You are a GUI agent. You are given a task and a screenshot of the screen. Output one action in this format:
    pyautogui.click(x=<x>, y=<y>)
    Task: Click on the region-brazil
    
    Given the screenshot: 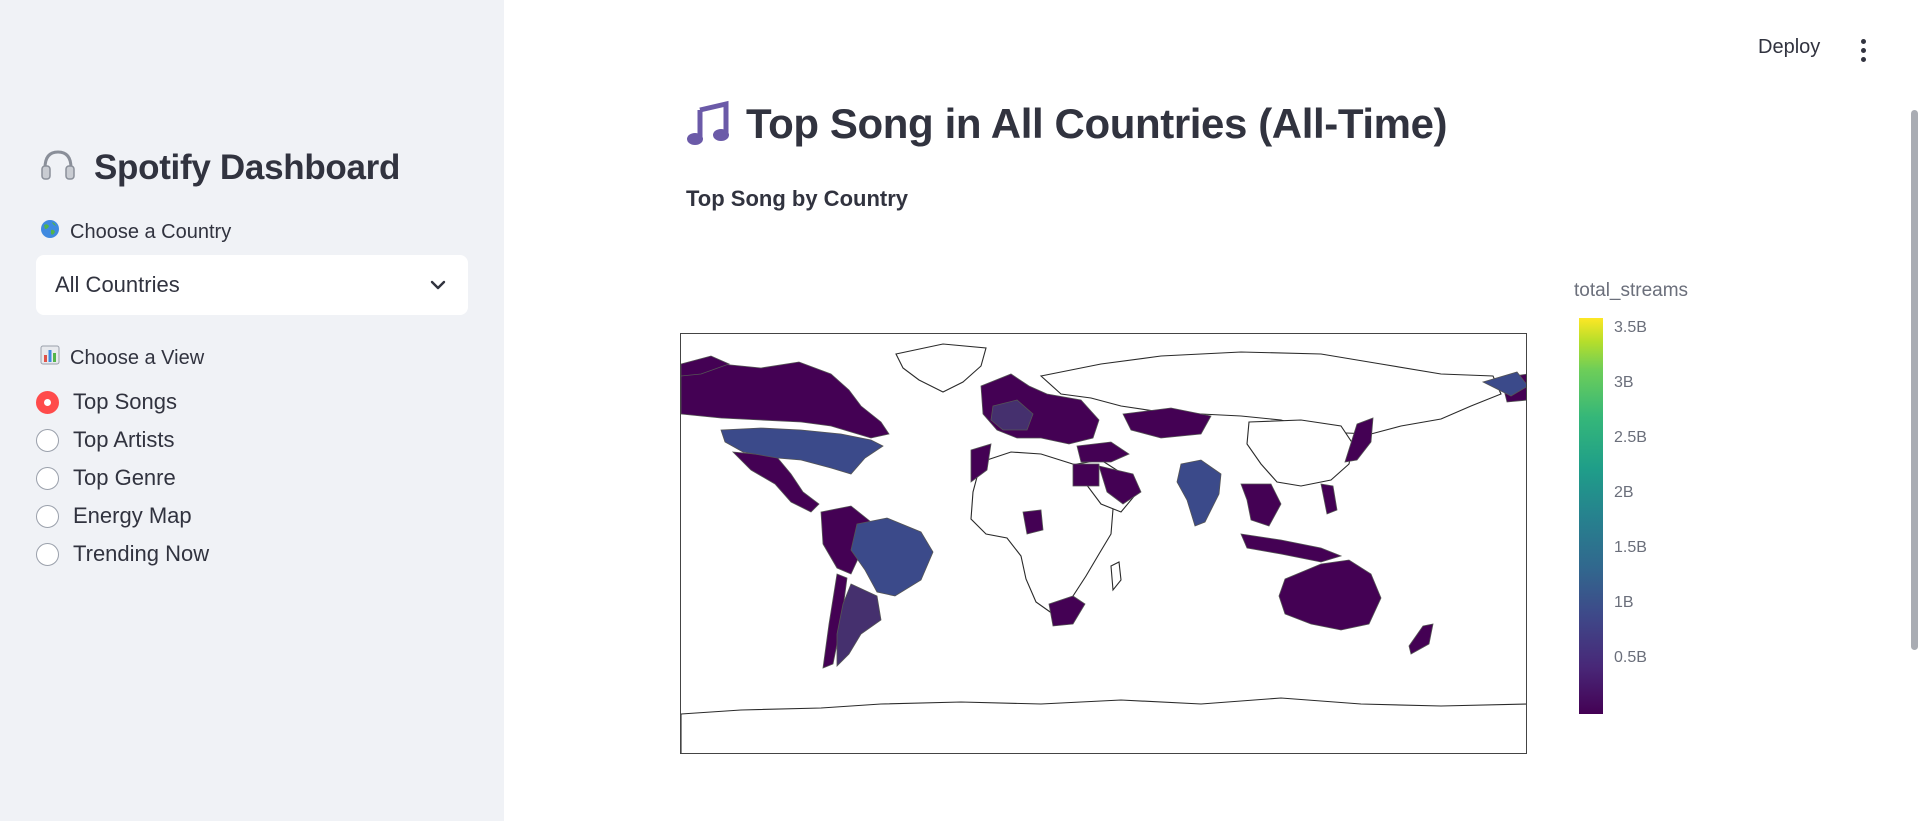 What is the action you would take?
    pyautogui.click(x=892, y=557)
    